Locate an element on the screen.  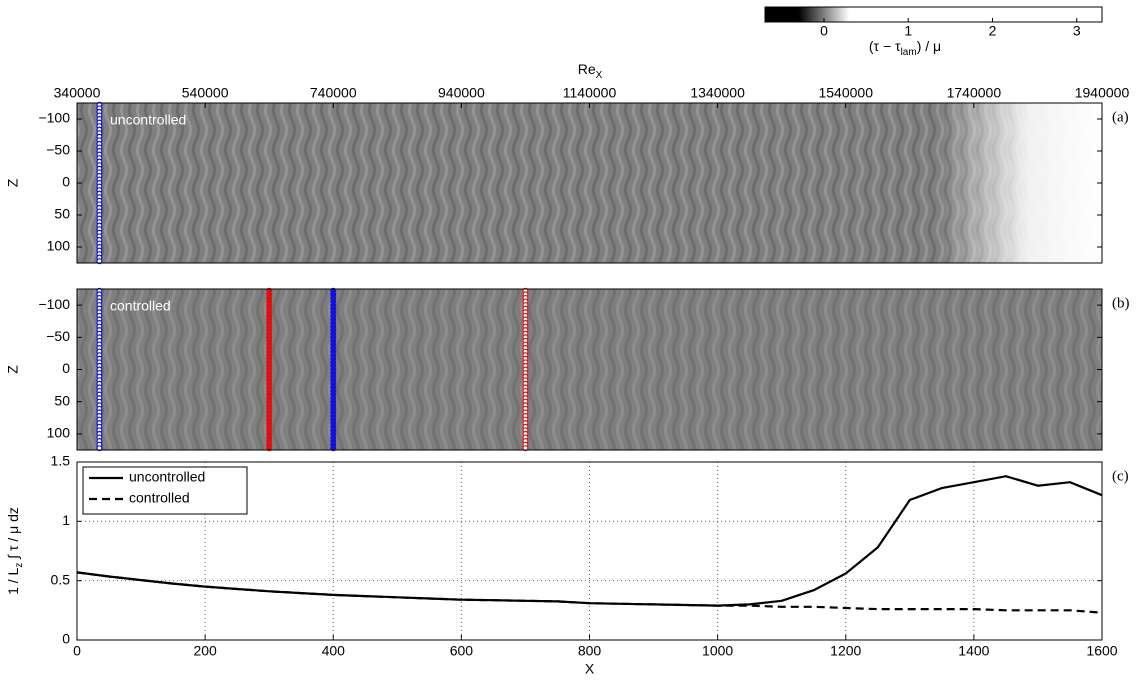
colorbar-tick-label: 0 is located at coordinates (824, 31).